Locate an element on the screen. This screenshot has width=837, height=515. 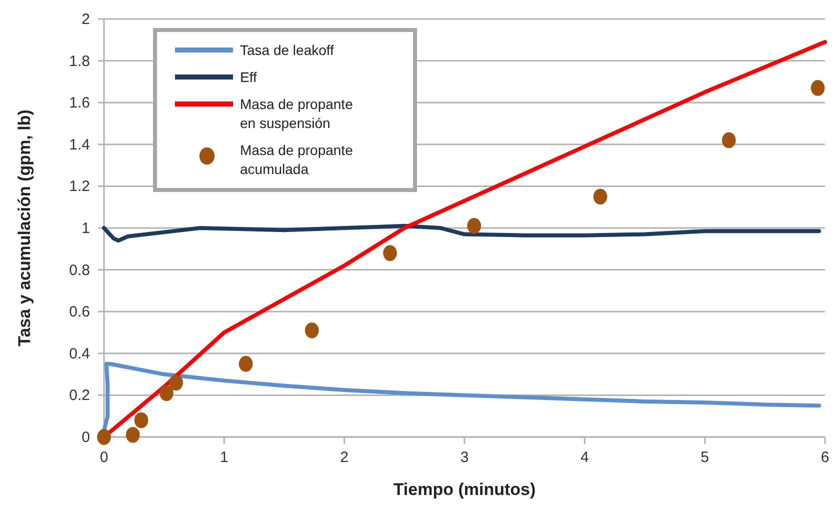
x-tick-label: 3 is located at coordinates (464, 457).